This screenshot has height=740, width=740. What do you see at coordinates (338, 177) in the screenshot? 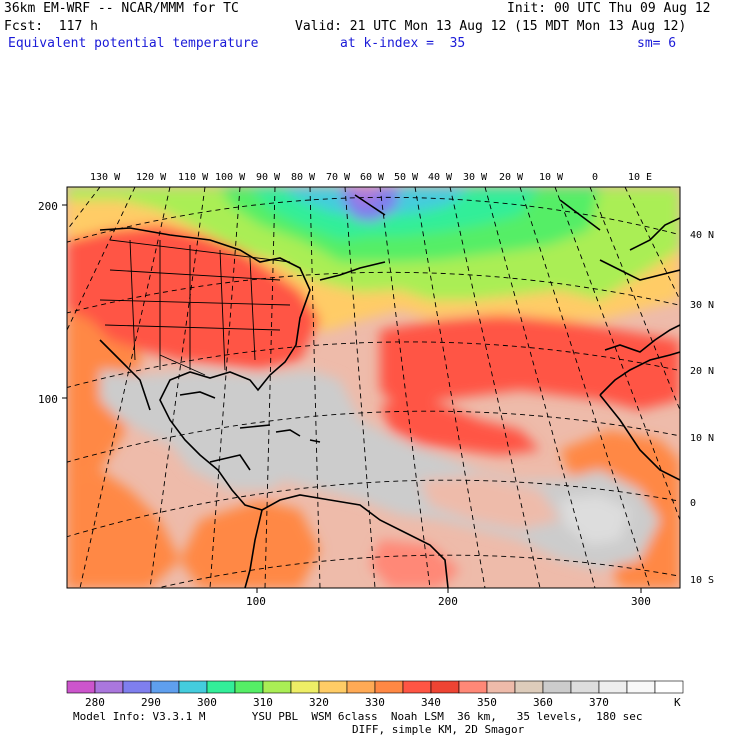
I see `lon-label: 70 W` at bounding box center [338, 177].